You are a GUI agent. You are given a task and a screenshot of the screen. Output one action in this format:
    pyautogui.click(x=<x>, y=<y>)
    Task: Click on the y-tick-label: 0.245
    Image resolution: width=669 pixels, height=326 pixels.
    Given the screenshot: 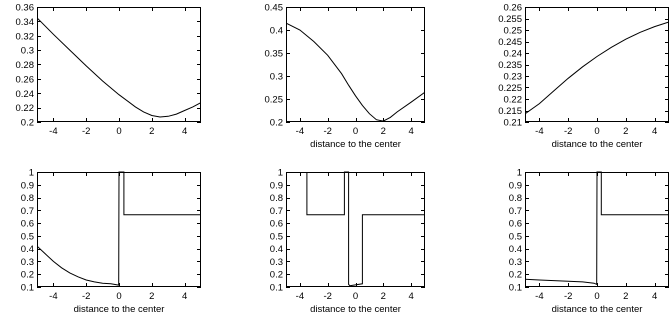 What is the action you would take?
    pyautogui.click(x=510, y=42)
    